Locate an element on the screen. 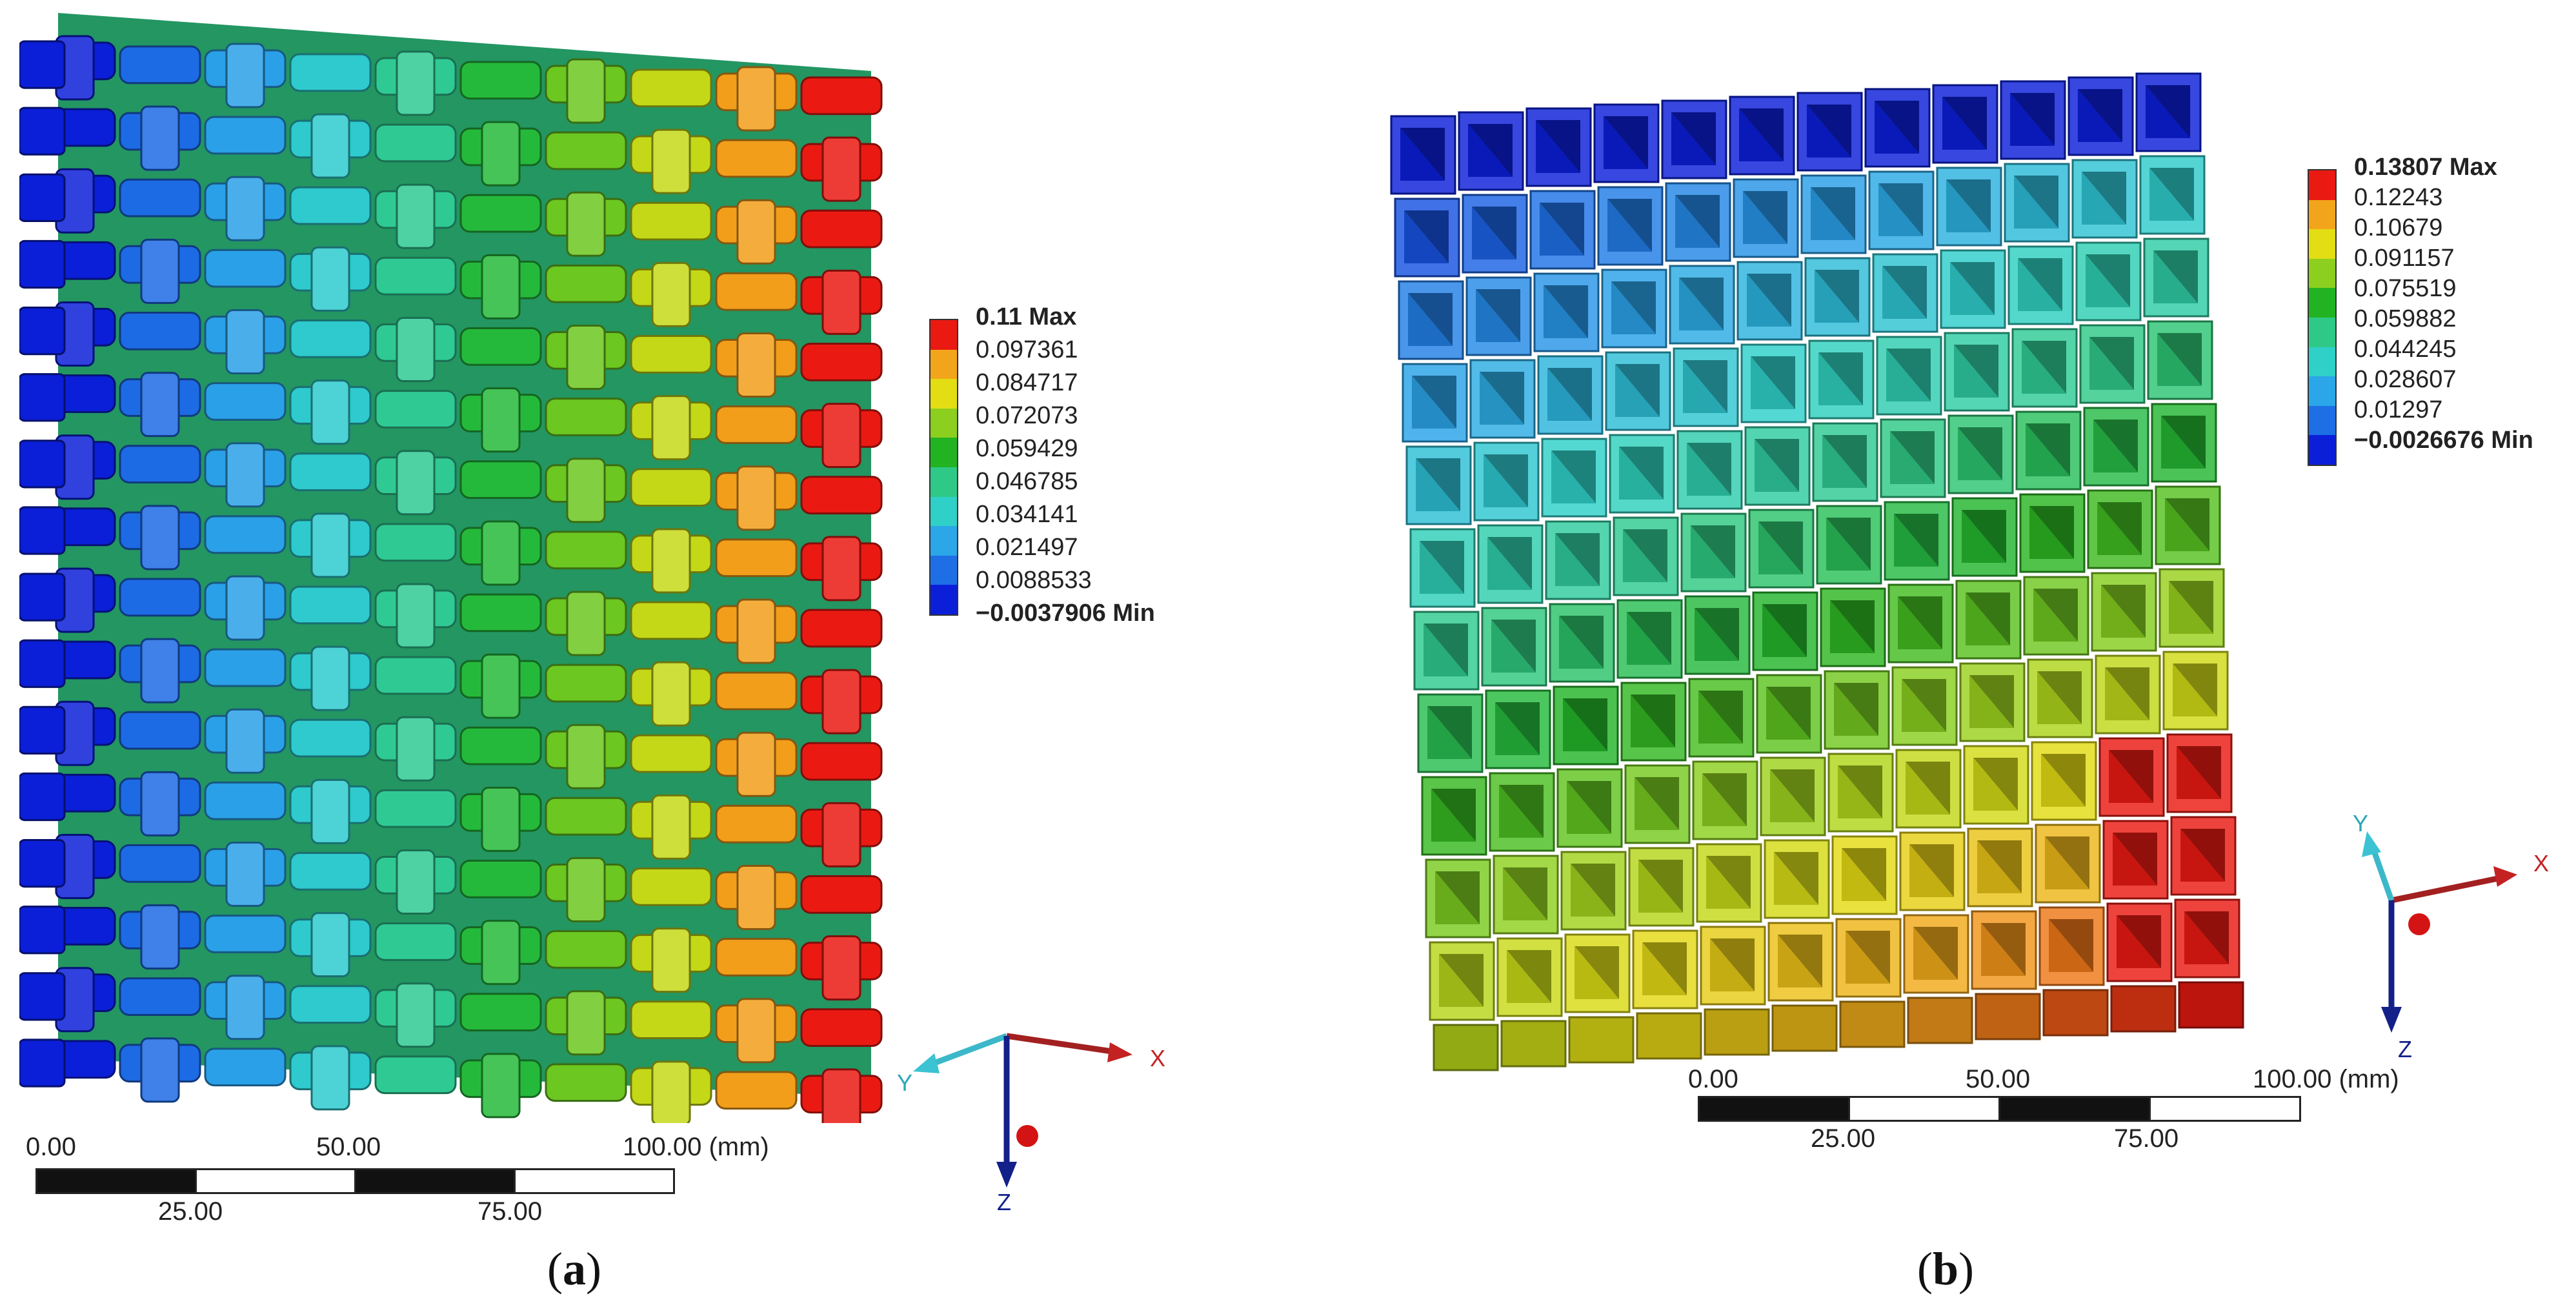 The height and width of the screenshot is (1307, 2576). scale-label: 0.00 is located at coordinates (1713, 1079).